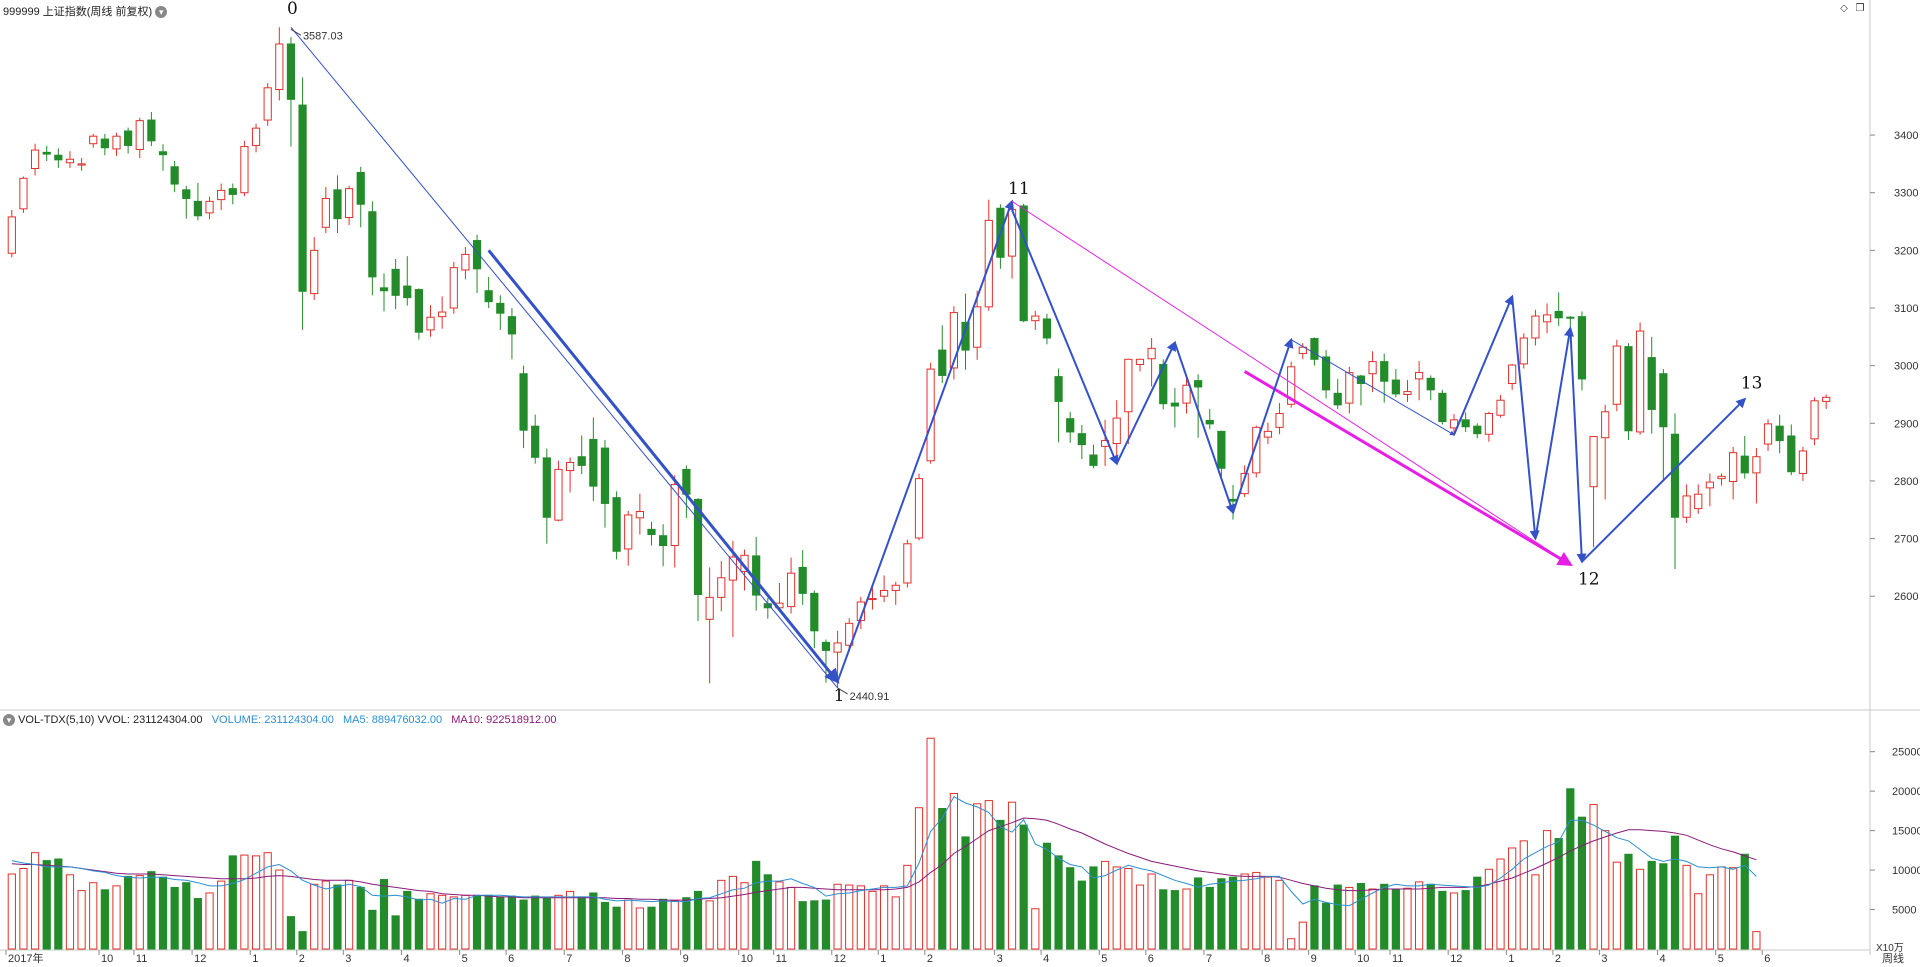  What do you see at coordinates (1844, 8) in the screenshot?
I see `diamond-icon: ◇` at bounding box center [1844, 8].